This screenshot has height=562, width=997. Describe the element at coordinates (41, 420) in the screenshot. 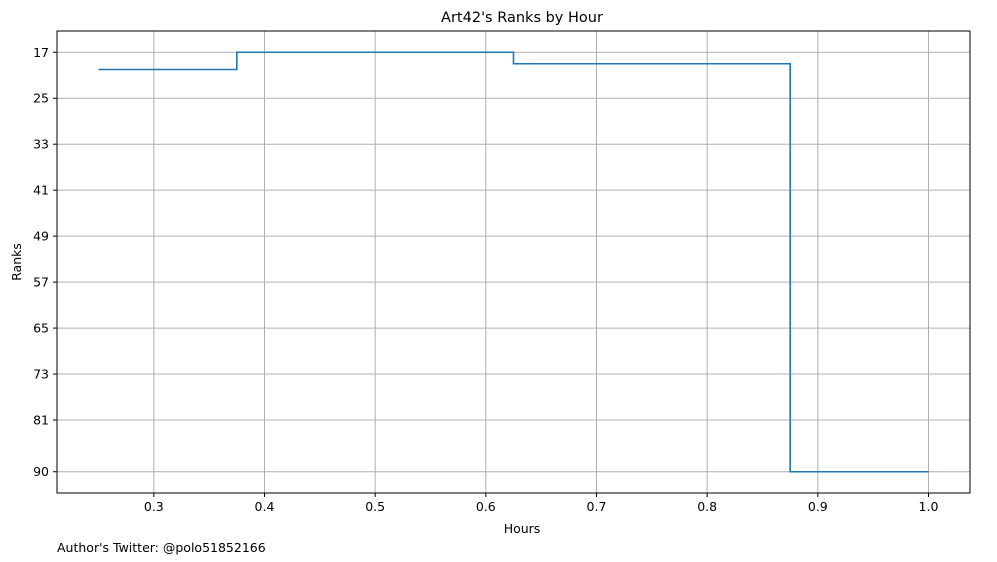

I see `y-tick-label: 81` at that location.